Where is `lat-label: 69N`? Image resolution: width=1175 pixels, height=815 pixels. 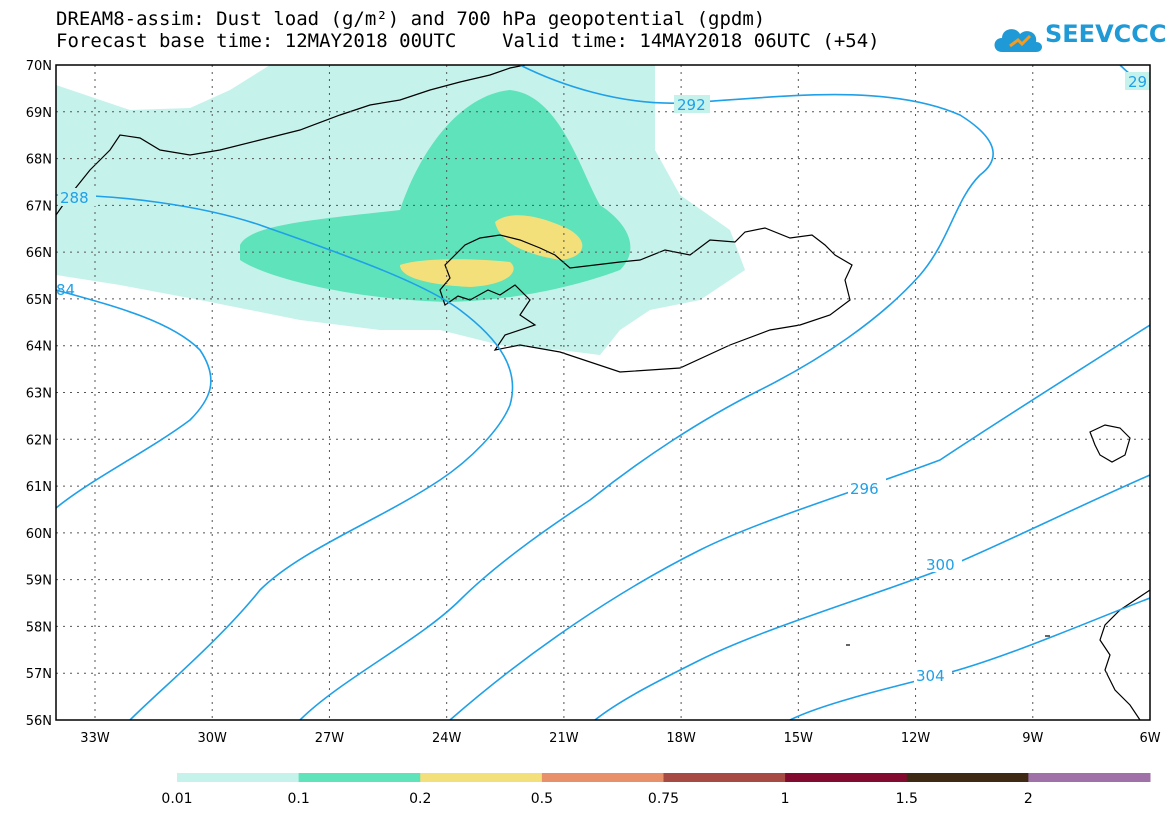 lat-label: 69N is located at coordinates (39, 113).